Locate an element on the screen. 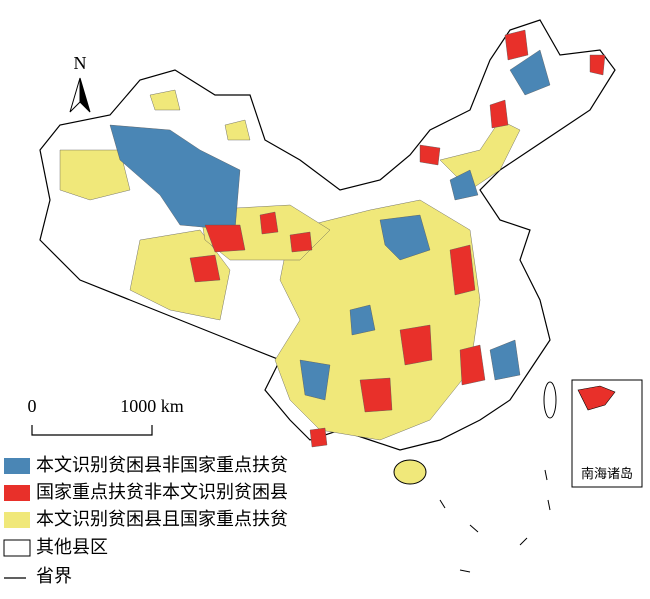  north-label: N is located at coordinates (80, 63).